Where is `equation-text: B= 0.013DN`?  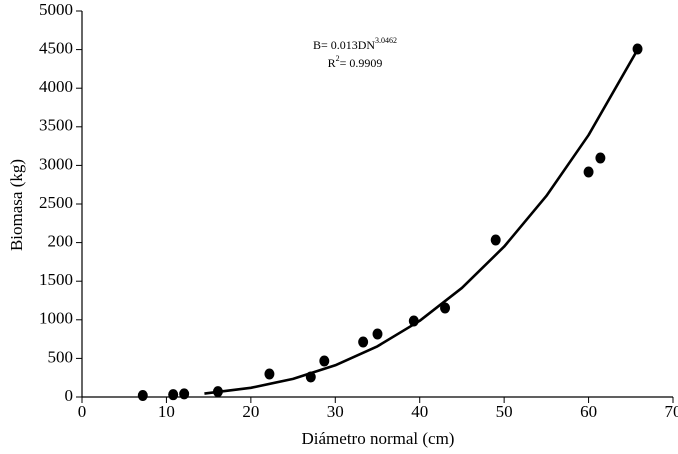 equation-text: B= 0.013DN is located at coordinates (344, 45).